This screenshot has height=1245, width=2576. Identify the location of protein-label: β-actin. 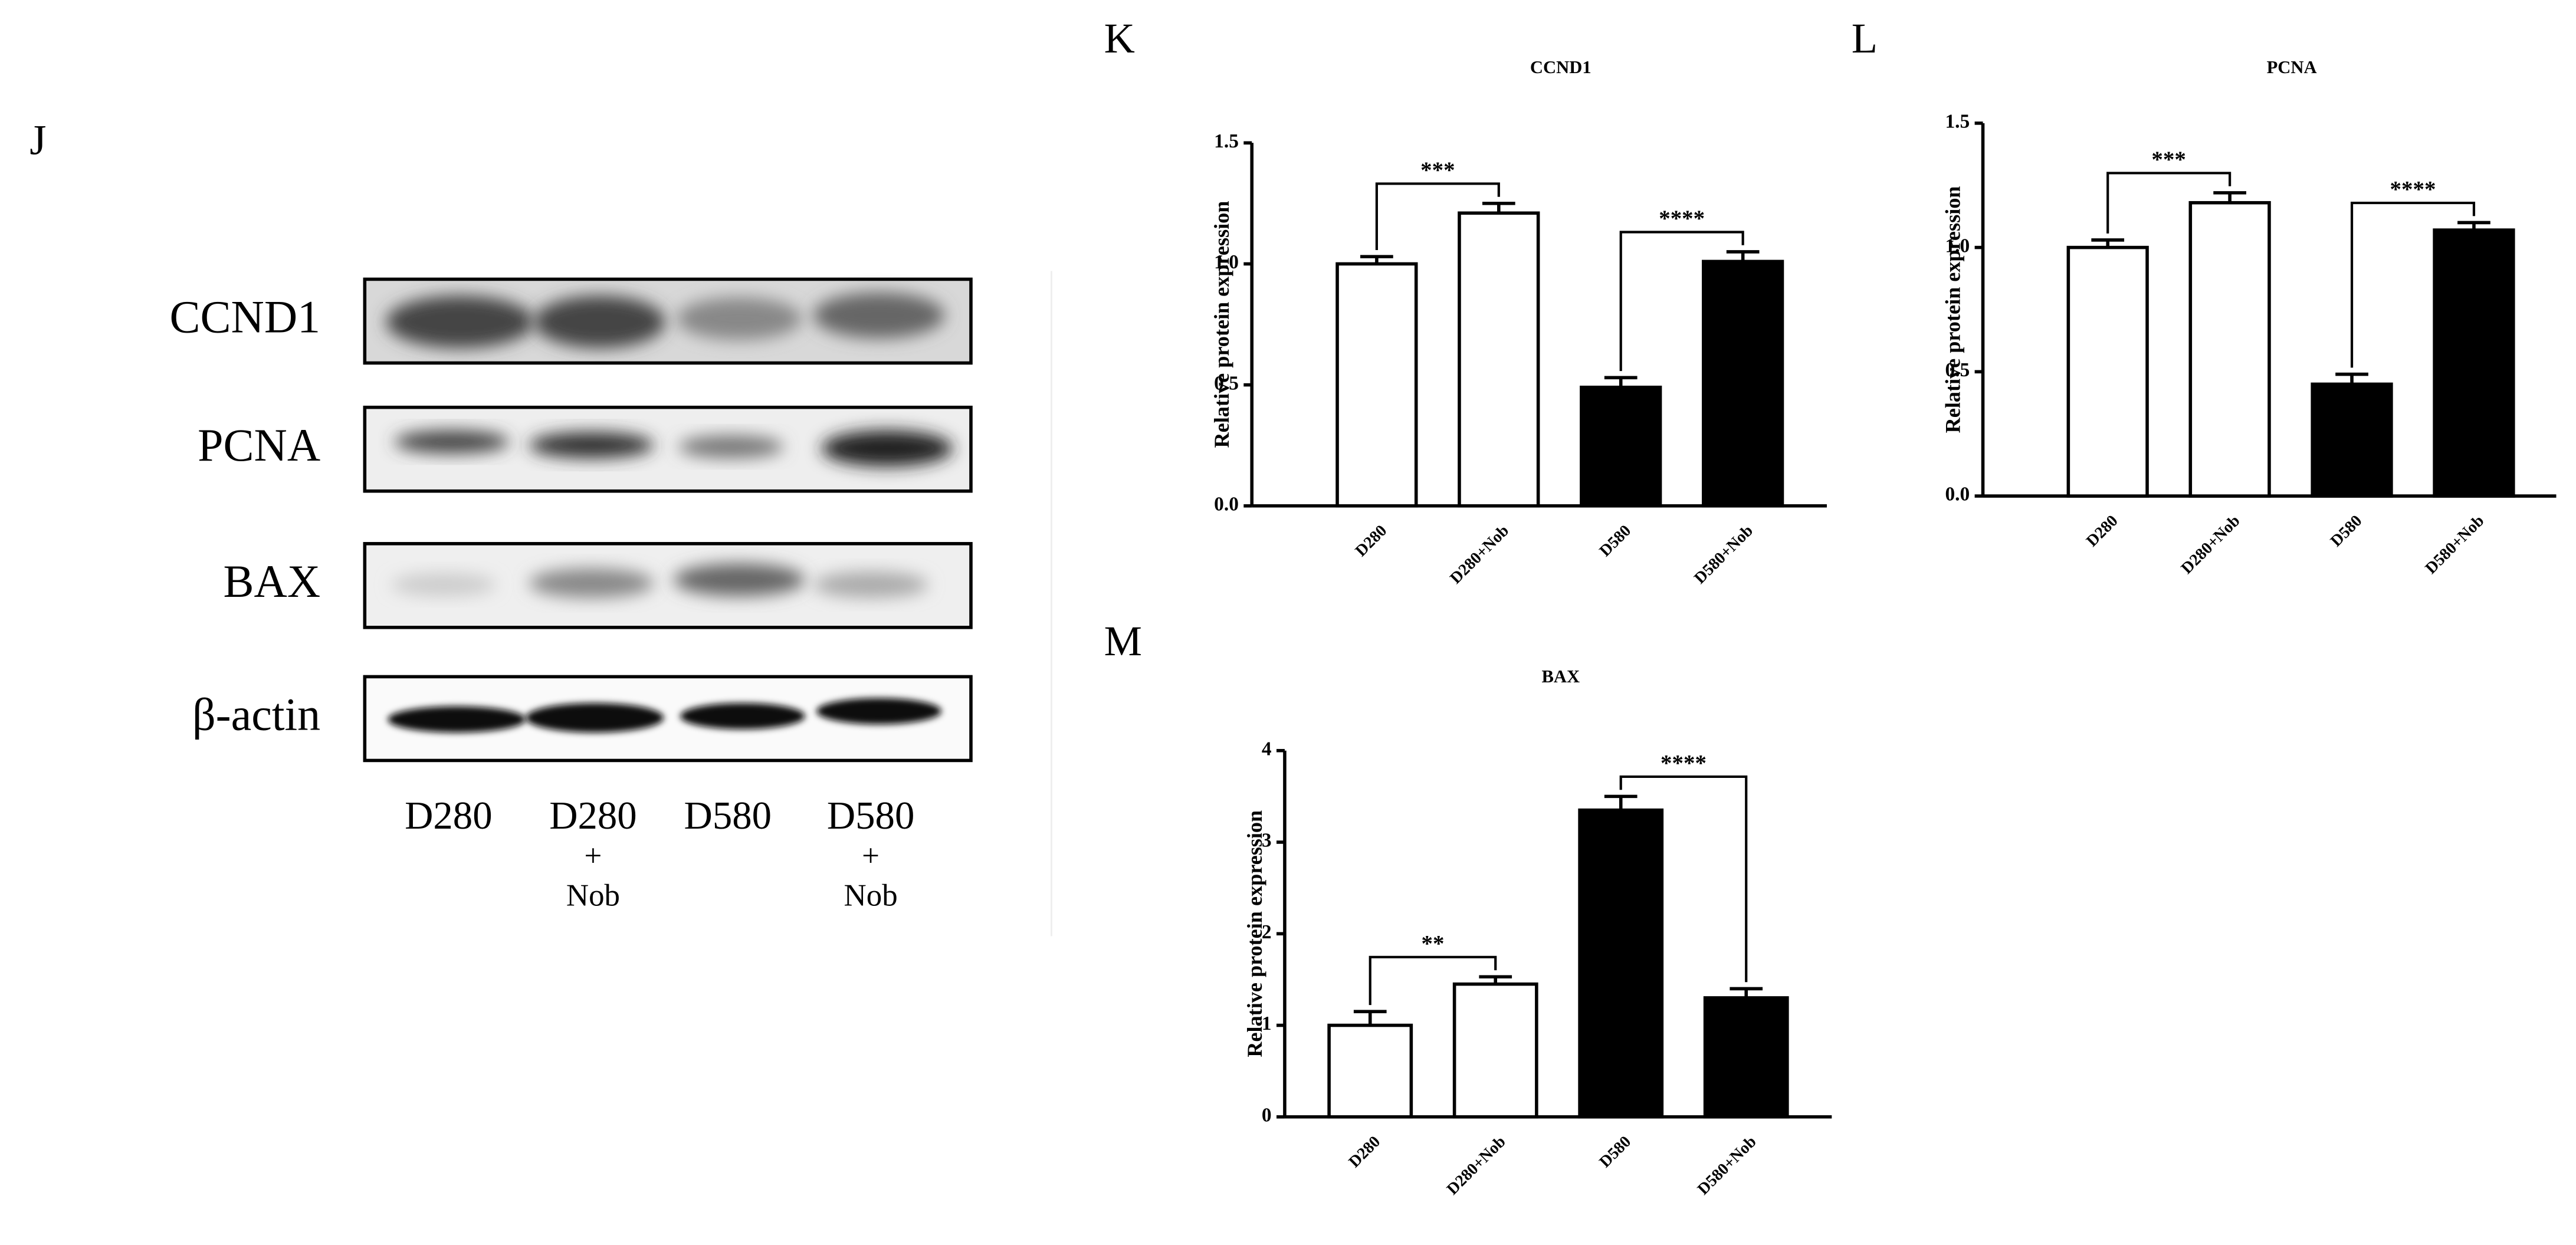
(256, 715).